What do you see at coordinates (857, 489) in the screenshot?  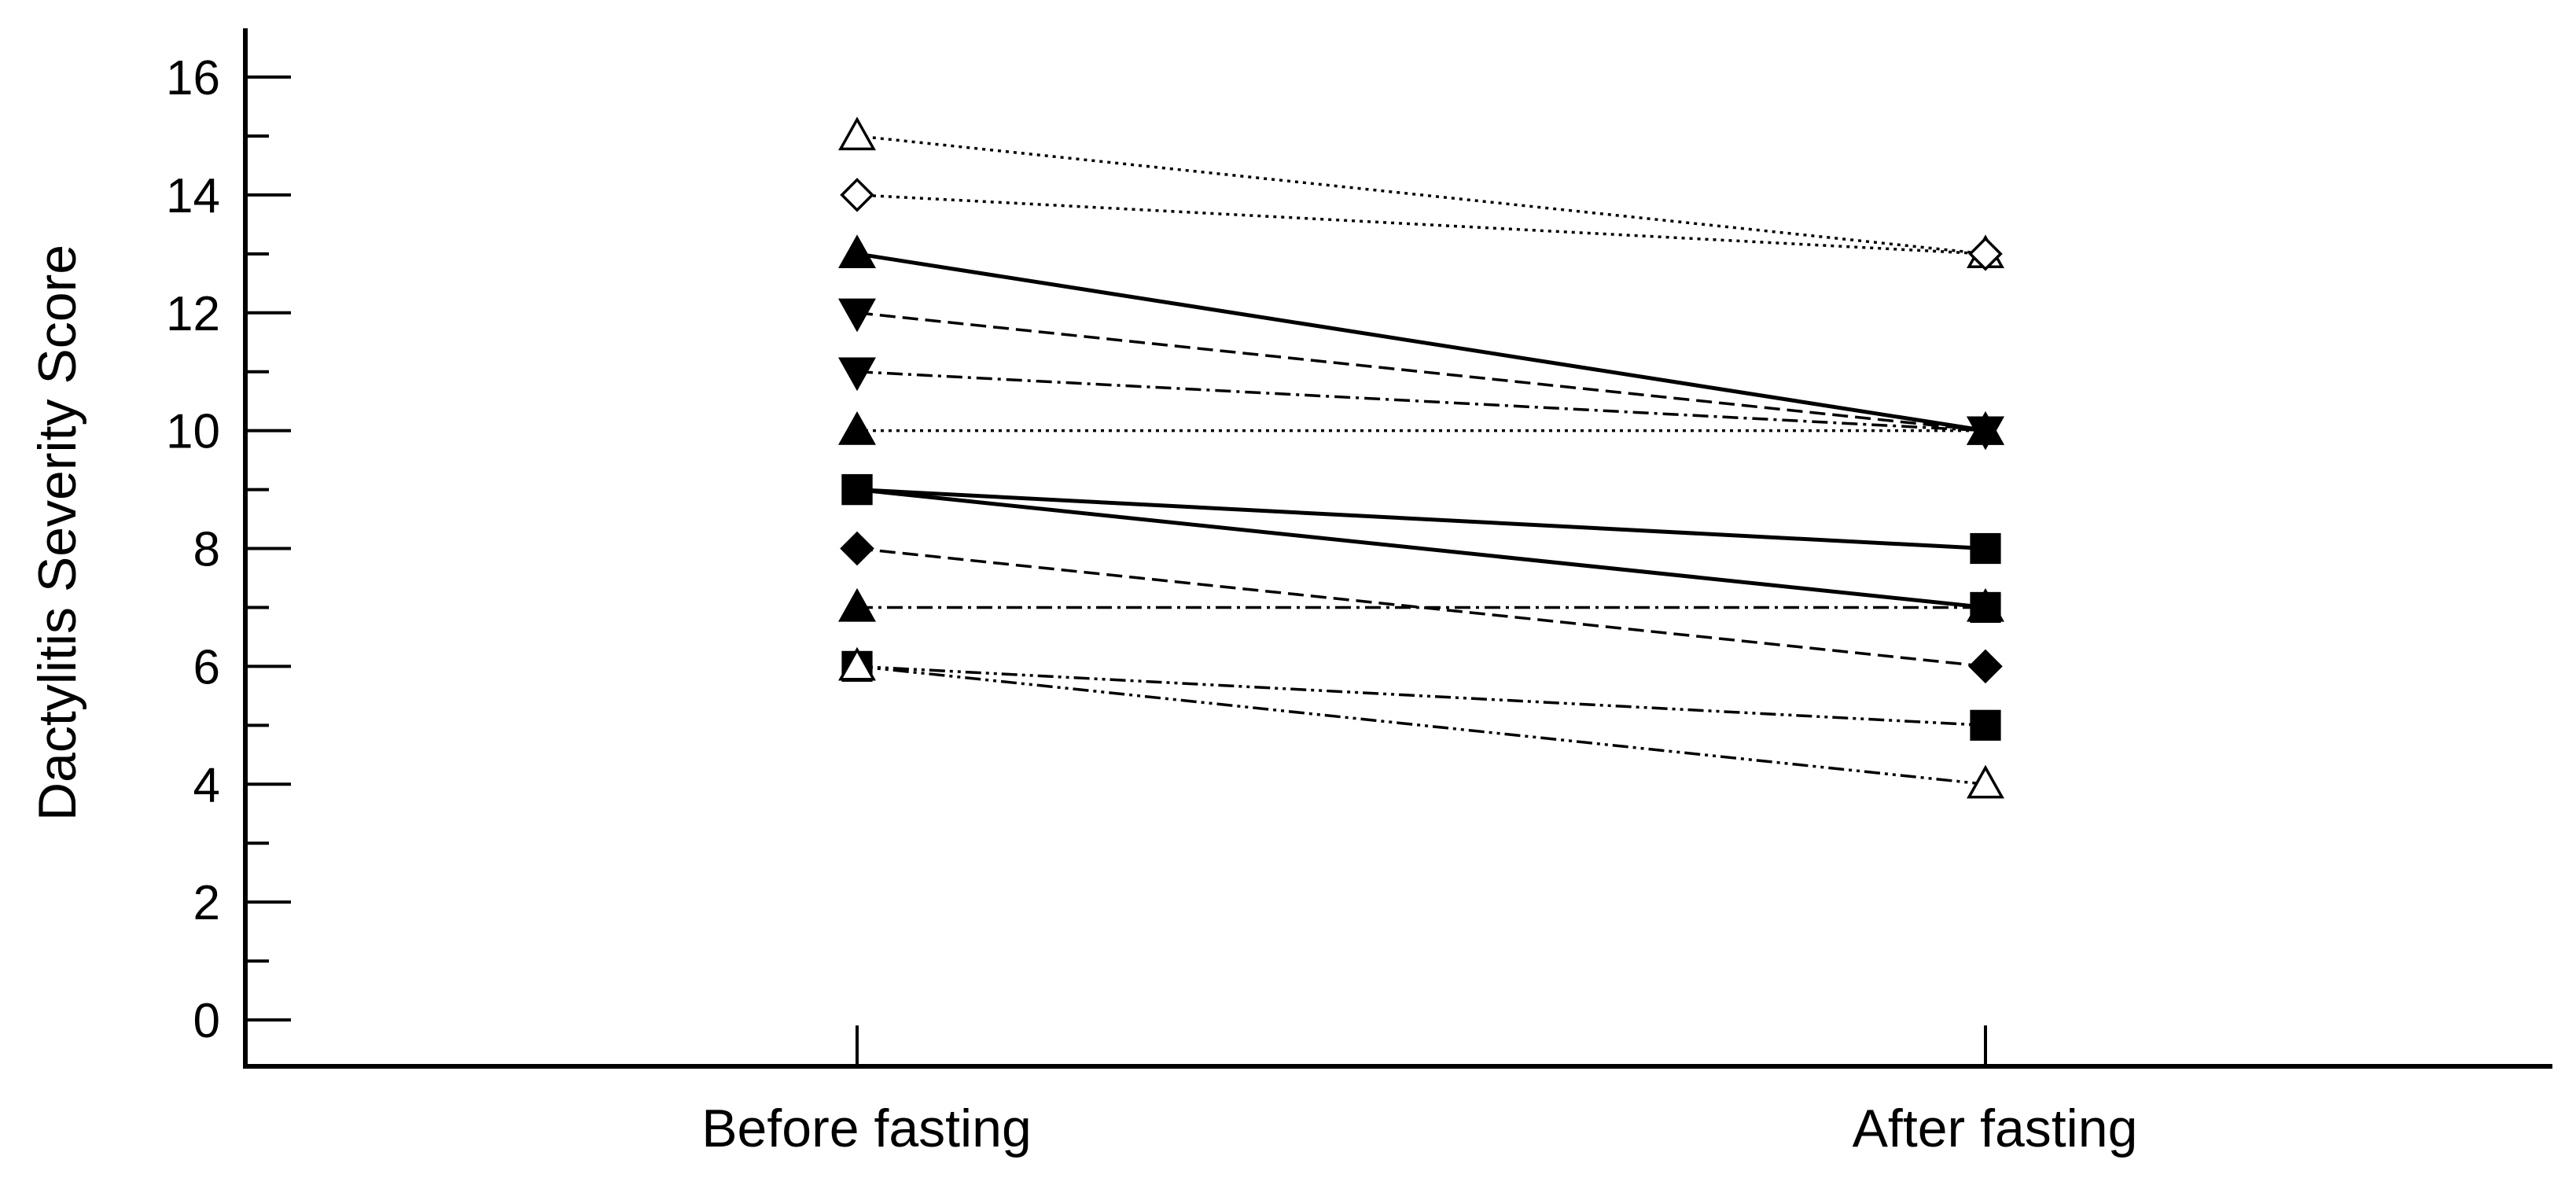 I see `series-8-marker-before` at bounding box center [857, 489].